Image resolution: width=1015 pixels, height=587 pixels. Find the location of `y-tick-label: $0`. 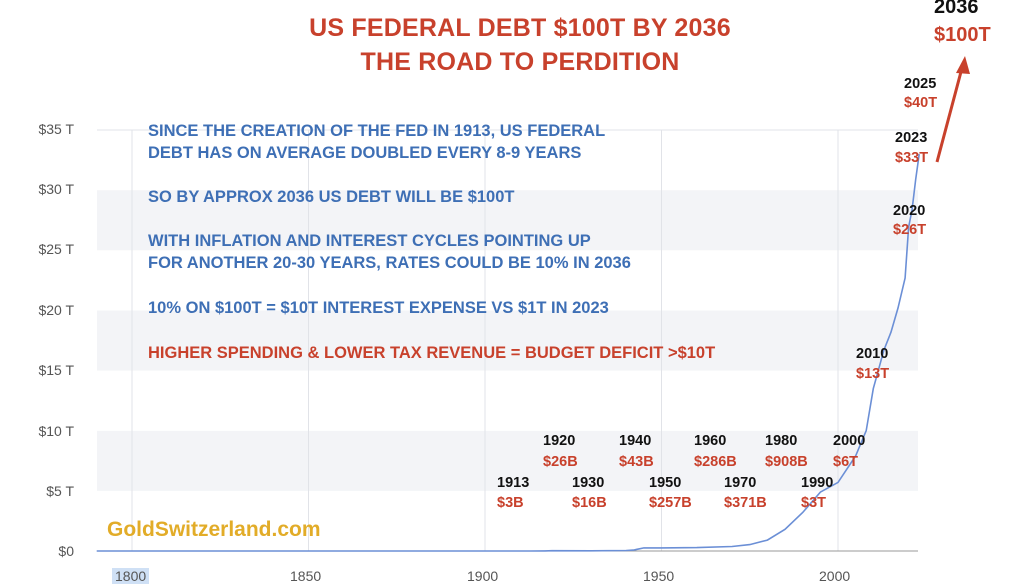

y-tick-label: $0 is located at coordinates (66, 551).